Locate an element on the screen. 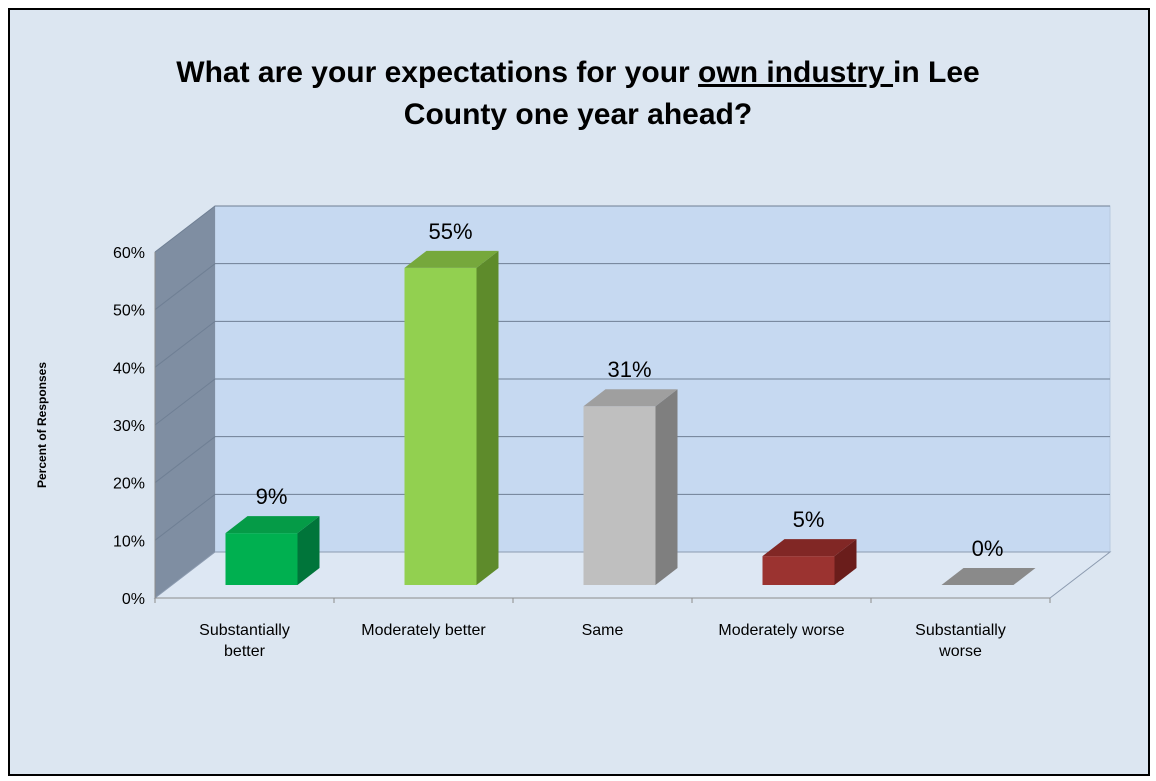 The width and height of the screenshot is (1156, 781). y-tick-label: 40% is located at coordinates (129, 368).